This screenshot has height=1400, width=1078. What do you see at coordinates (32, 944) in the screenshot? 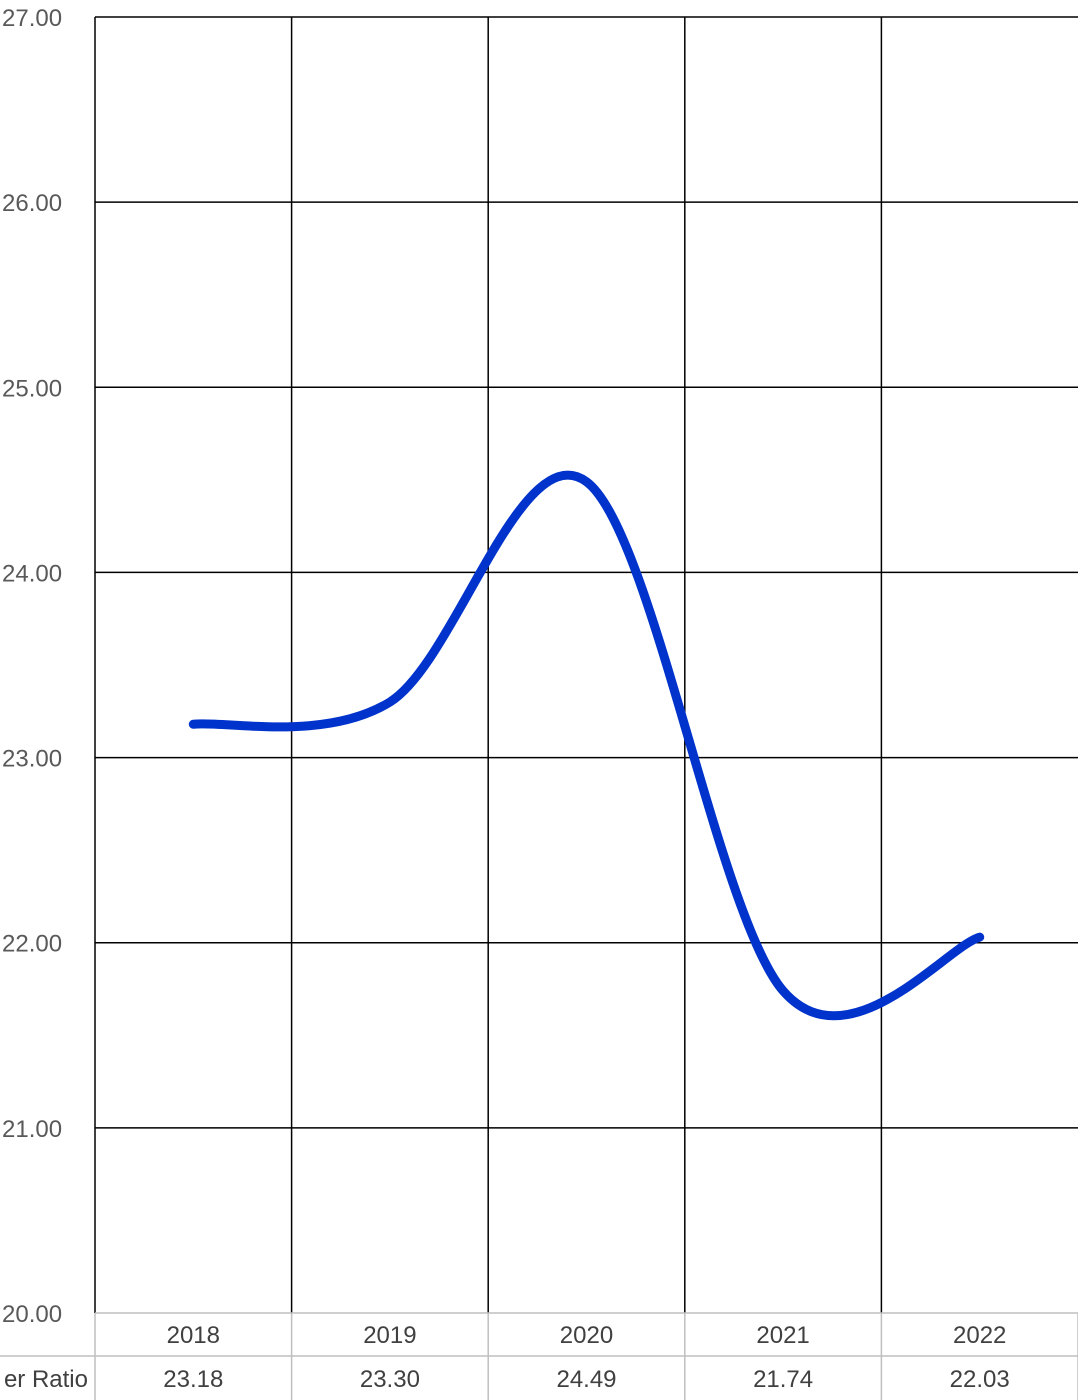
I see `y-tick-label: 22.00` at bounding box center [32, 944].